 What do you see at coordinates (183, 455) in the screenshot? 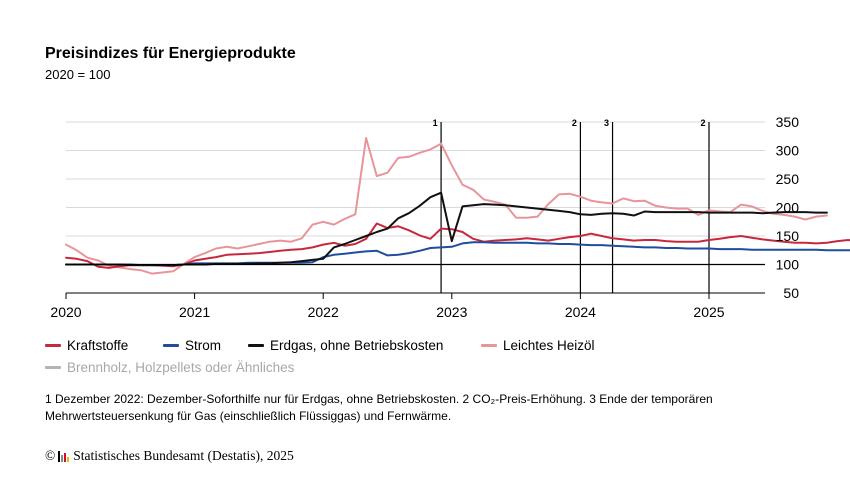
I see `source-text: Statistisches Bundesamt (Destatis), 2025` at bounding box center [183, 455].